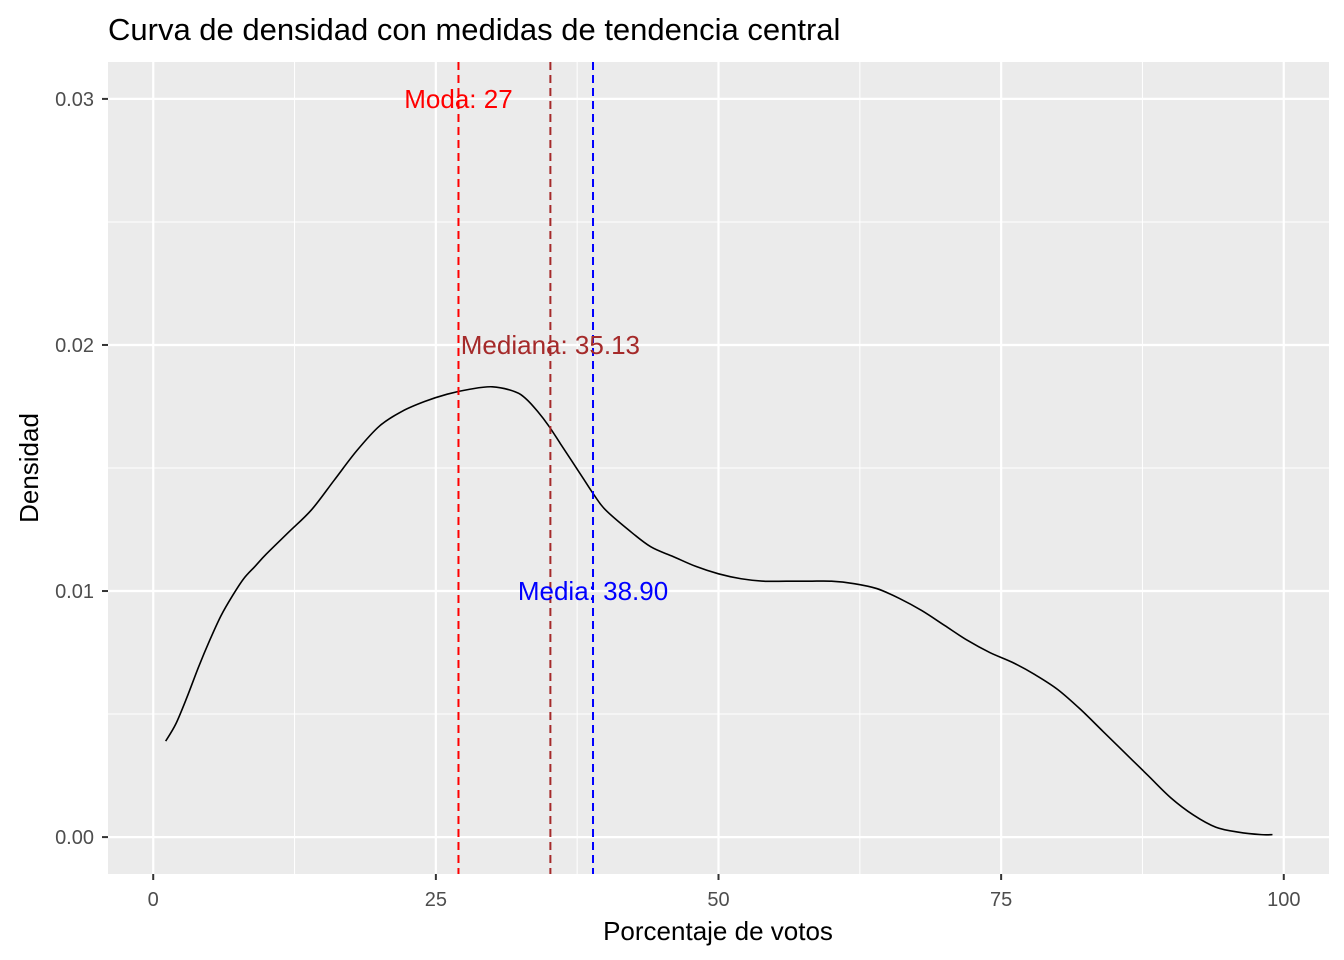  What do you see at coordinates (593, 591) in the screenshot?
I see `mean-annotation: Media: 38.90` at bounding box center [593, 591].